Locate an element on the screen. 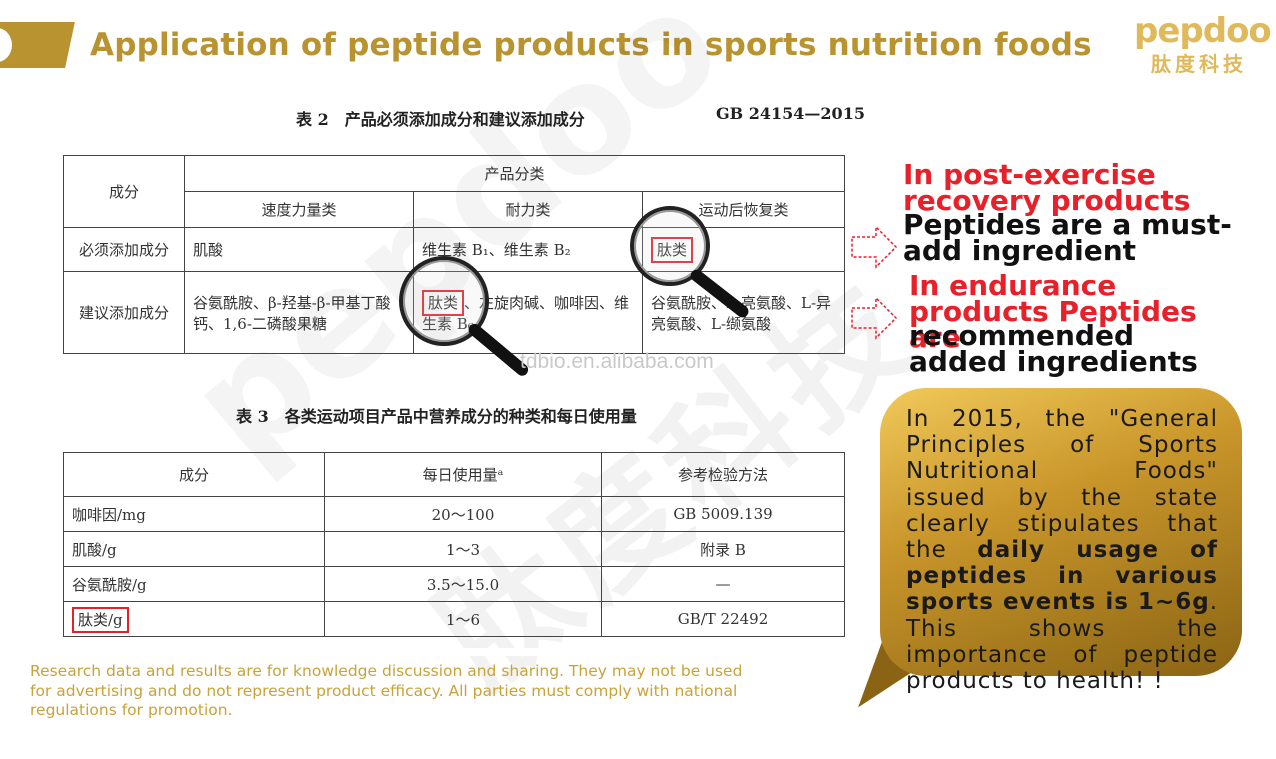 This screenshot has height=759, width=1276. table3-daily: 3.5～15.0 is located at coordinates (463, 584).